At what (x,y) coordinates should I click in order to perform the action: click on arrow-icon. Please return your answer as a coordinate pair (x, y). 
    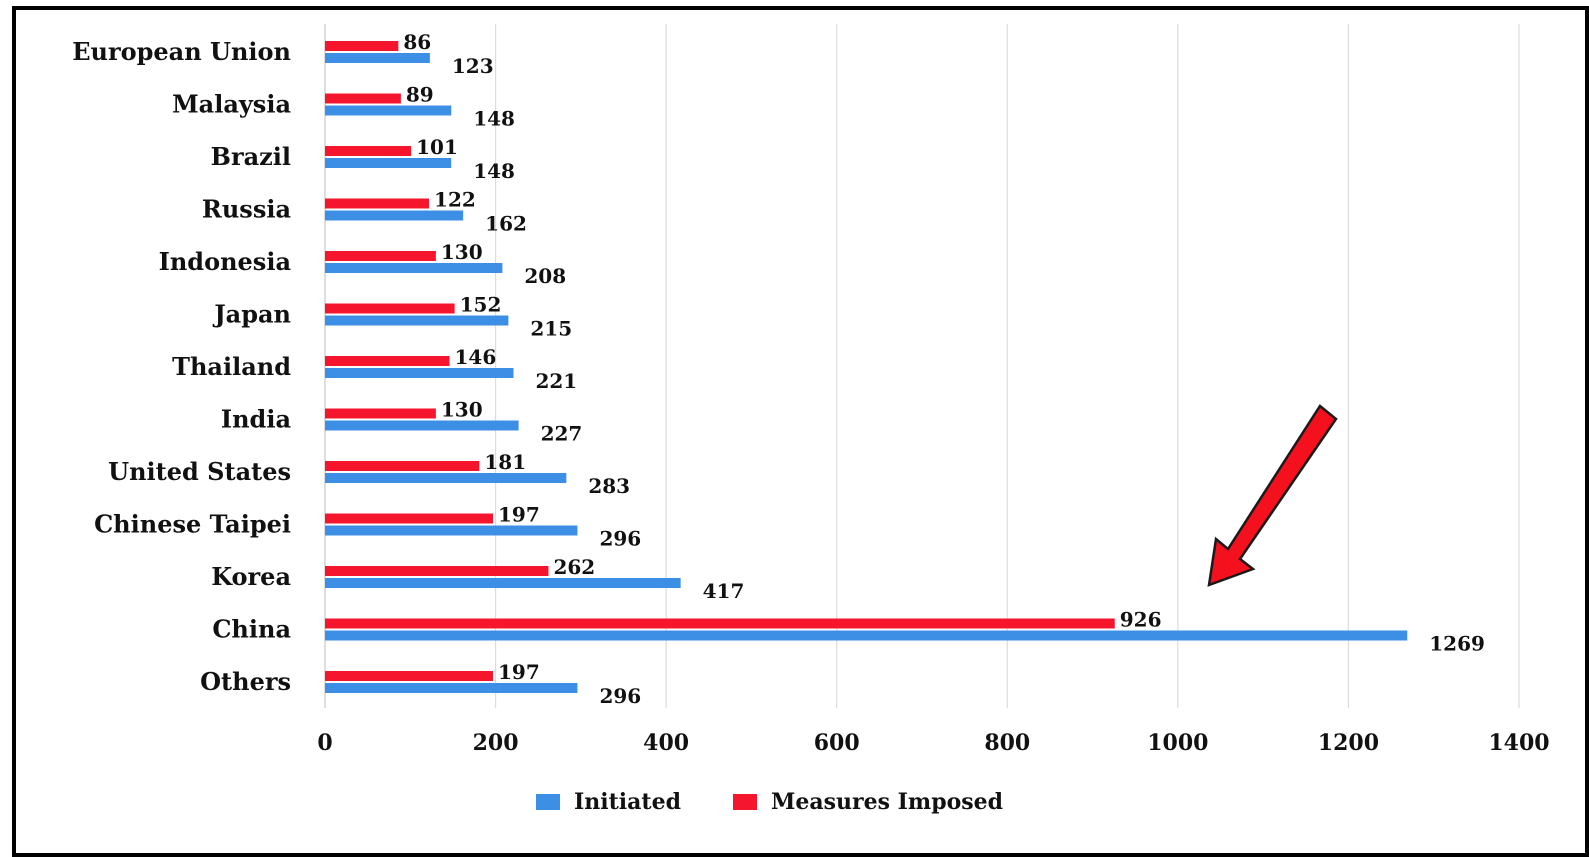
    Looking at the image, I should click on (1272, 495).